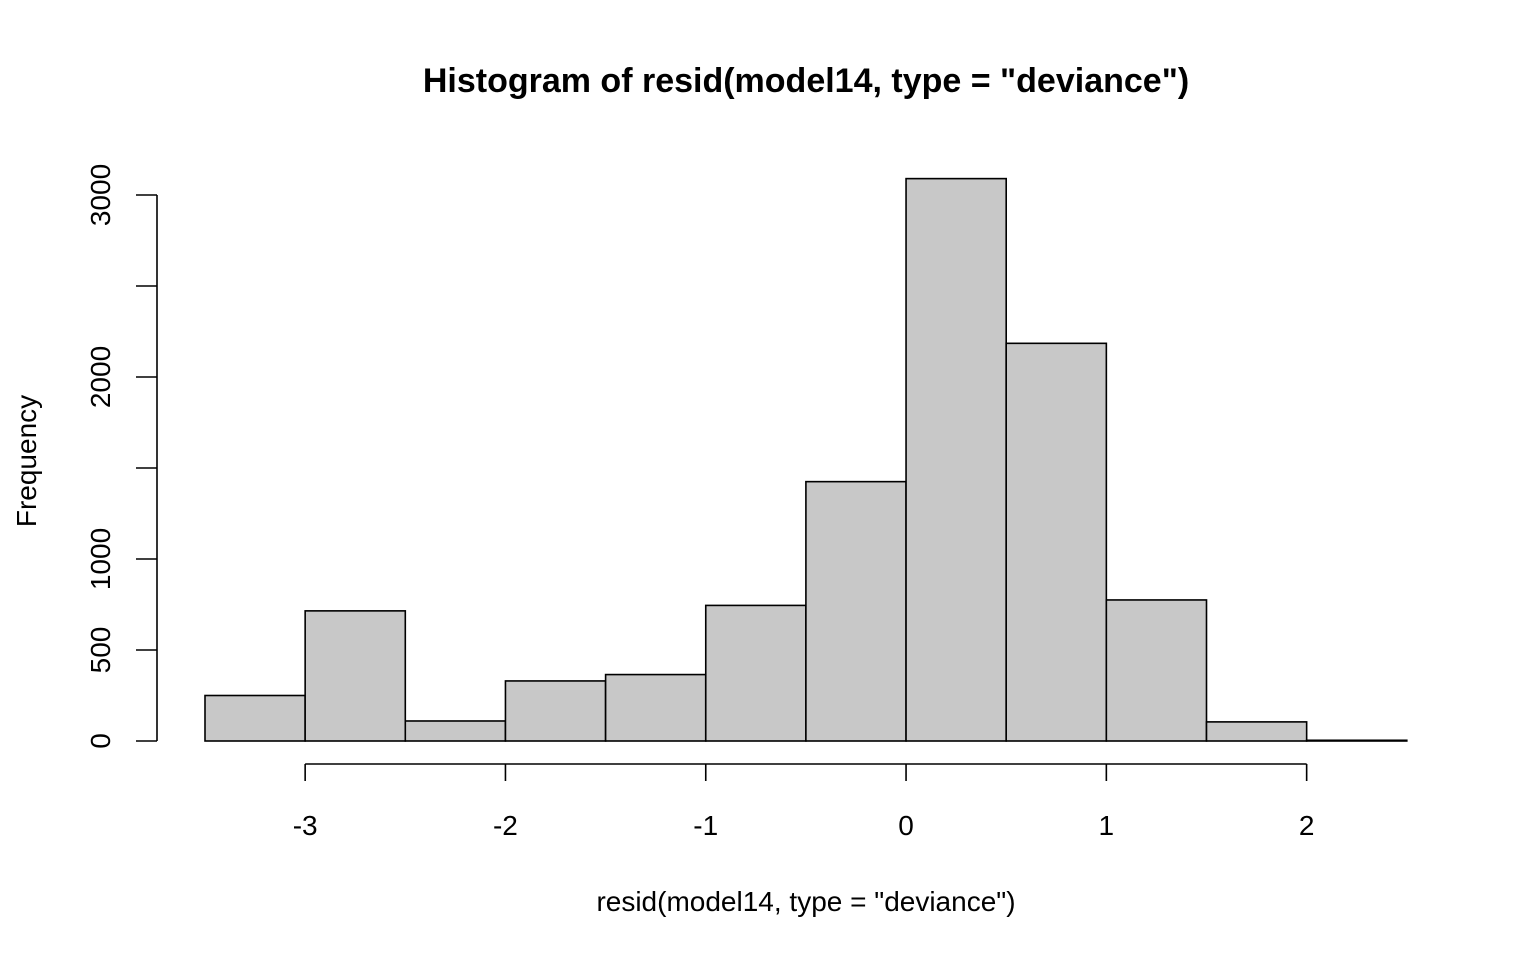 The height and width of the screenshot is (960, 1536). I want to click on x-tick-label-5: 2, so click(1307, 825).